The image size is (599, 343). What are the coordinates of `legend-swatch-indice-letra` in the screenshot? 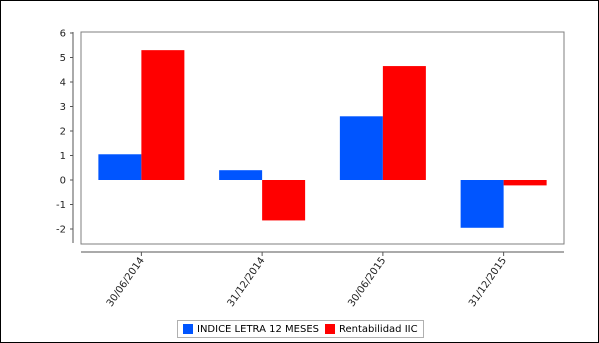 It's located at (188, 329).